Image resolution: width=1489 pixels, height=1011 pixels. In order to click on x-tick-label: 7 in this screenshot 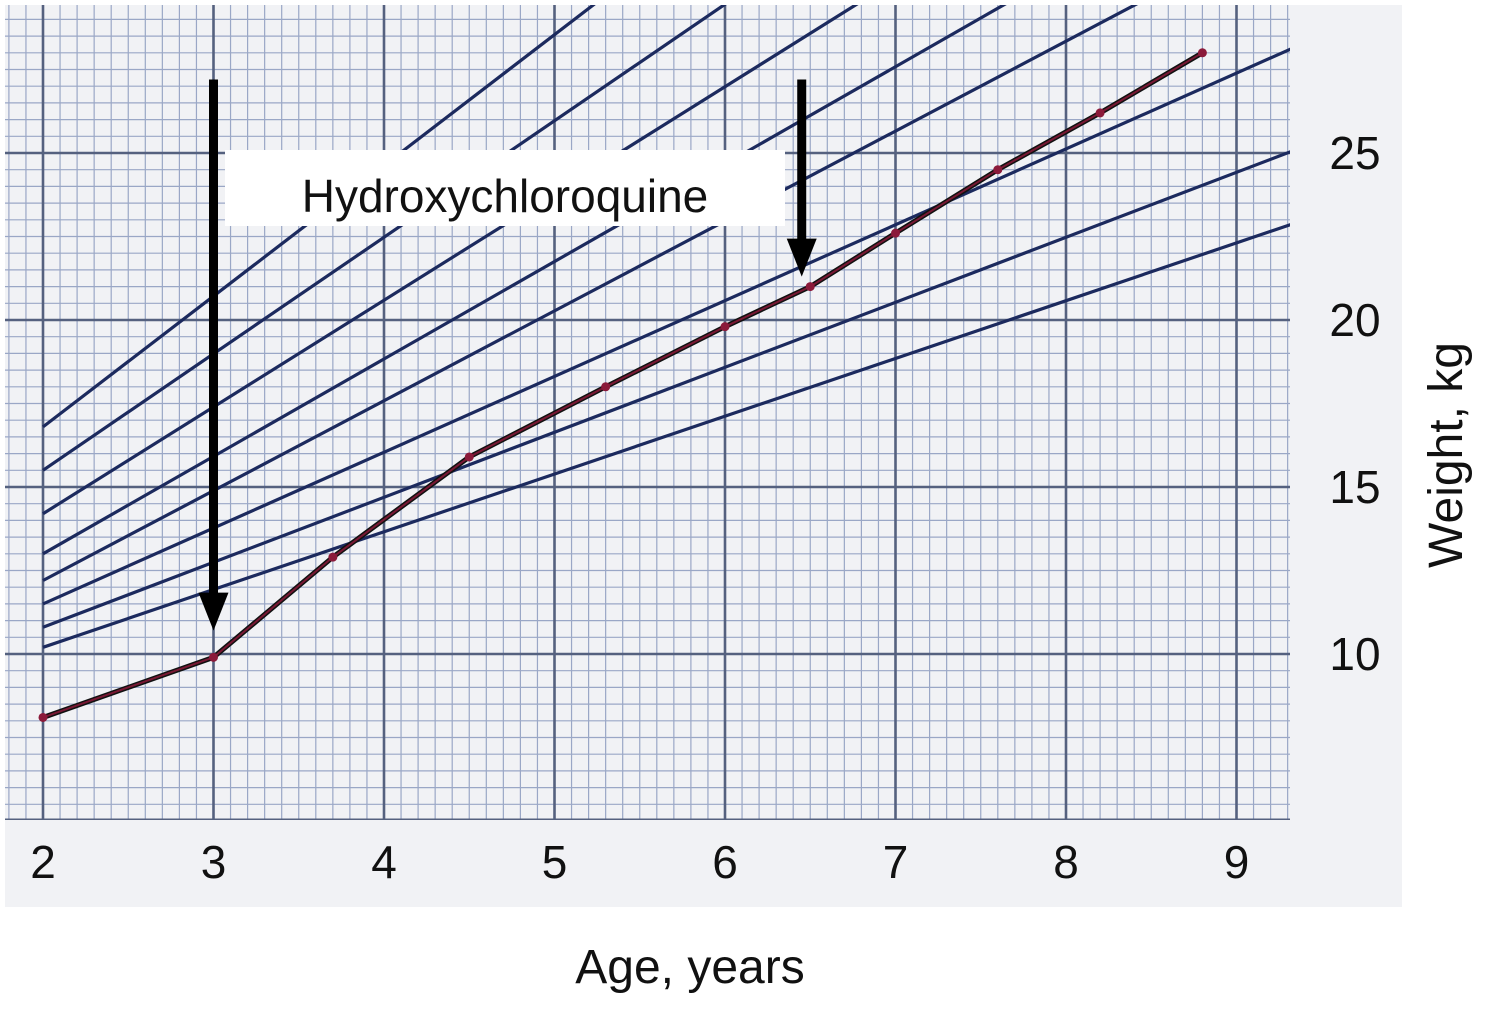, I will do `click(896, 862)`.